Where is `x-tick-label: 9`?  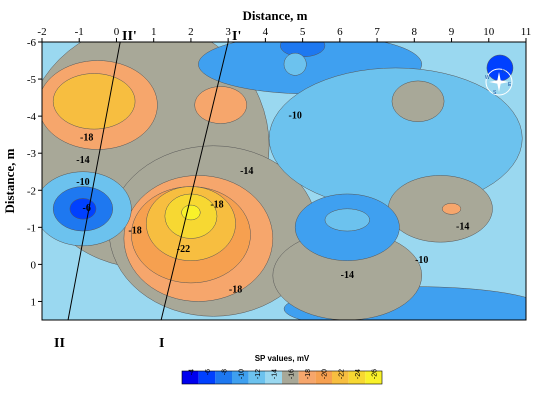 x-tick-label: 9 is located at coordinates (452, 32).